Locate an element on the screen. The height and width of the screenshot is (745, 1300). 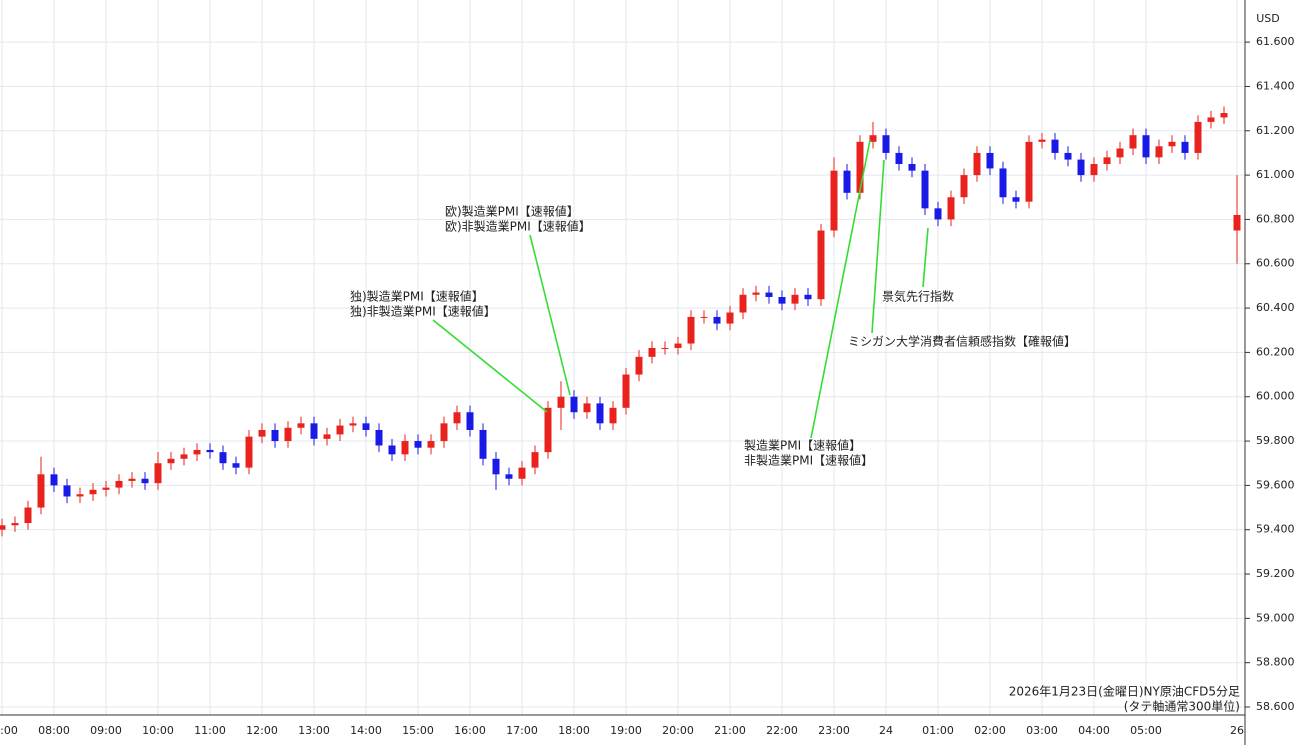
y-tick-label: 59.600 is located at coordinates (1275, 484).